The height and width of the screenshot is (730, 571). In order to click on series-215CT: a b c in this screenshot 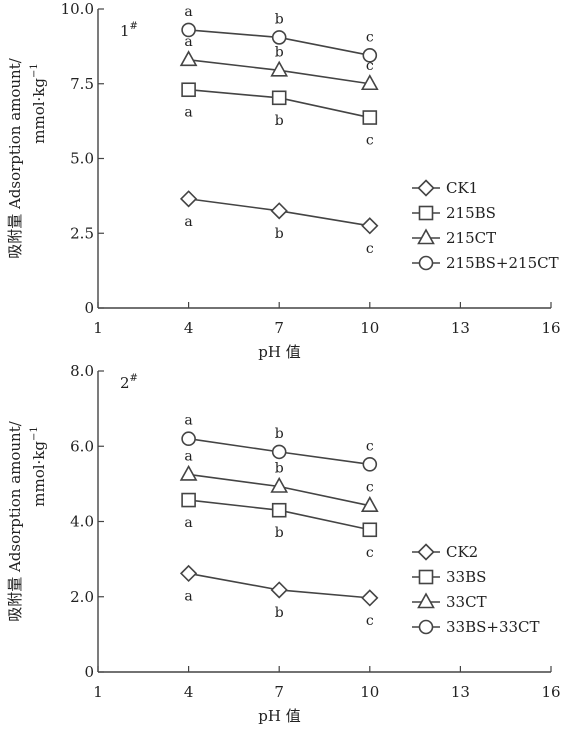, I will do `click(279, 62)`.